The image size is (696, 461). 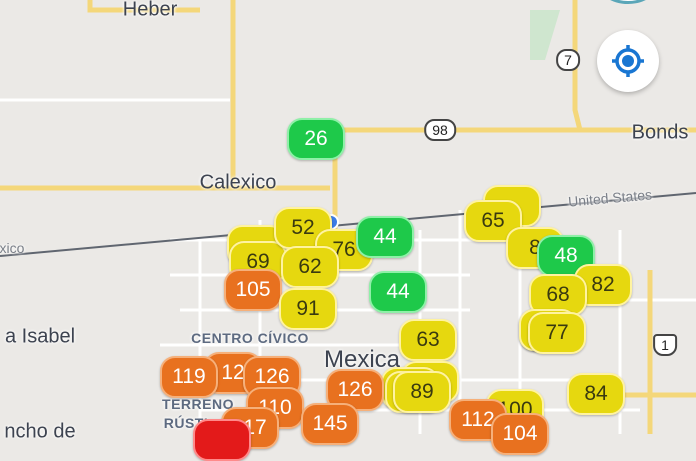 I want to click on crosshair-location-icon, so click(x=628, y=61).